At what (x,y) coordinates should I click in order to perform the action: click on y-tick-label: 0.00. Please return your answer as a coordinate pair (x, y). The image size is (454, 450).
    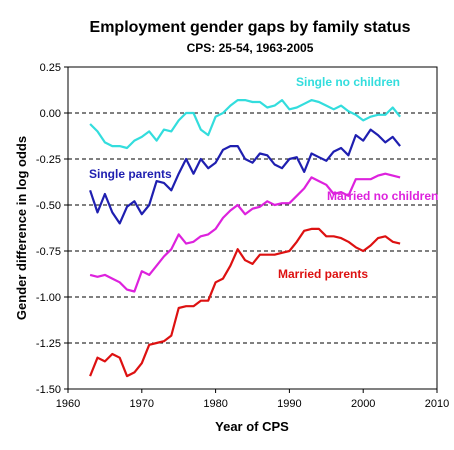
    Looking at the image, I should click on (50, 114).